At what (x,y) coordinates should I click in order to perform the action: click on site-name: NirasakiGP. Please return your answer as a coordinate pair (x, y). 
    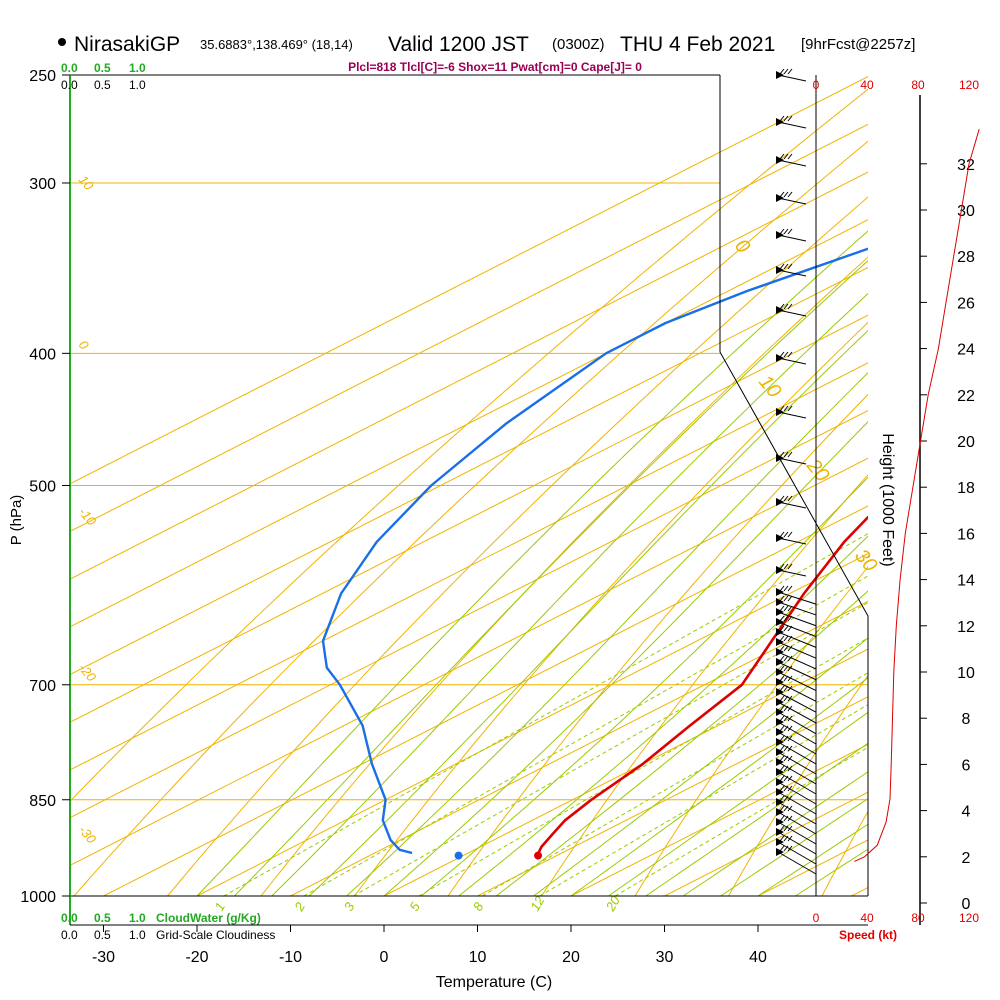
    Looking at the image, I should click on (127, 44).